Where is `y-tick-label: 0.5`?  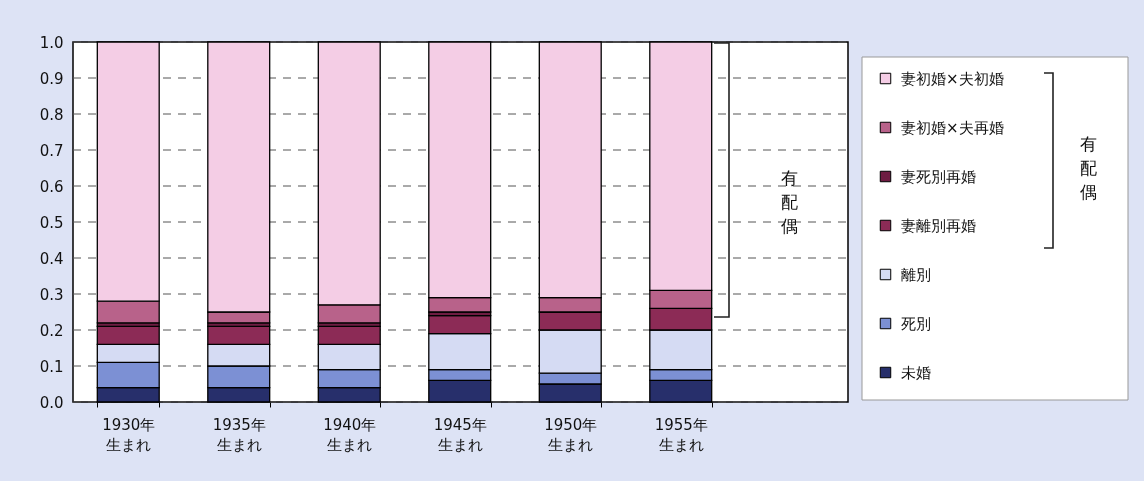
y-tick-label: 0.5 is located at coordinates (51, 222).